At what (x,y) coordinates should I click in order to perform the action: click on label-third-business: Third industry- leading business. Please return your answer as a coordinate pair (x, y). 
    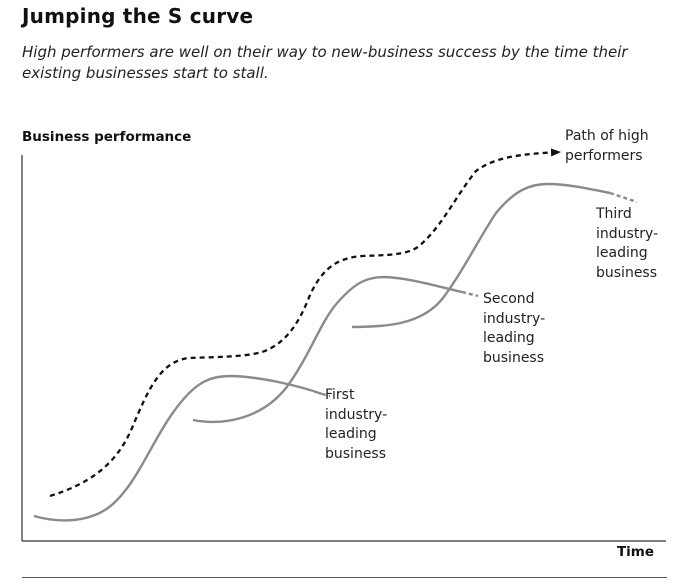
    Looking at the image, I should click on (627, 244).